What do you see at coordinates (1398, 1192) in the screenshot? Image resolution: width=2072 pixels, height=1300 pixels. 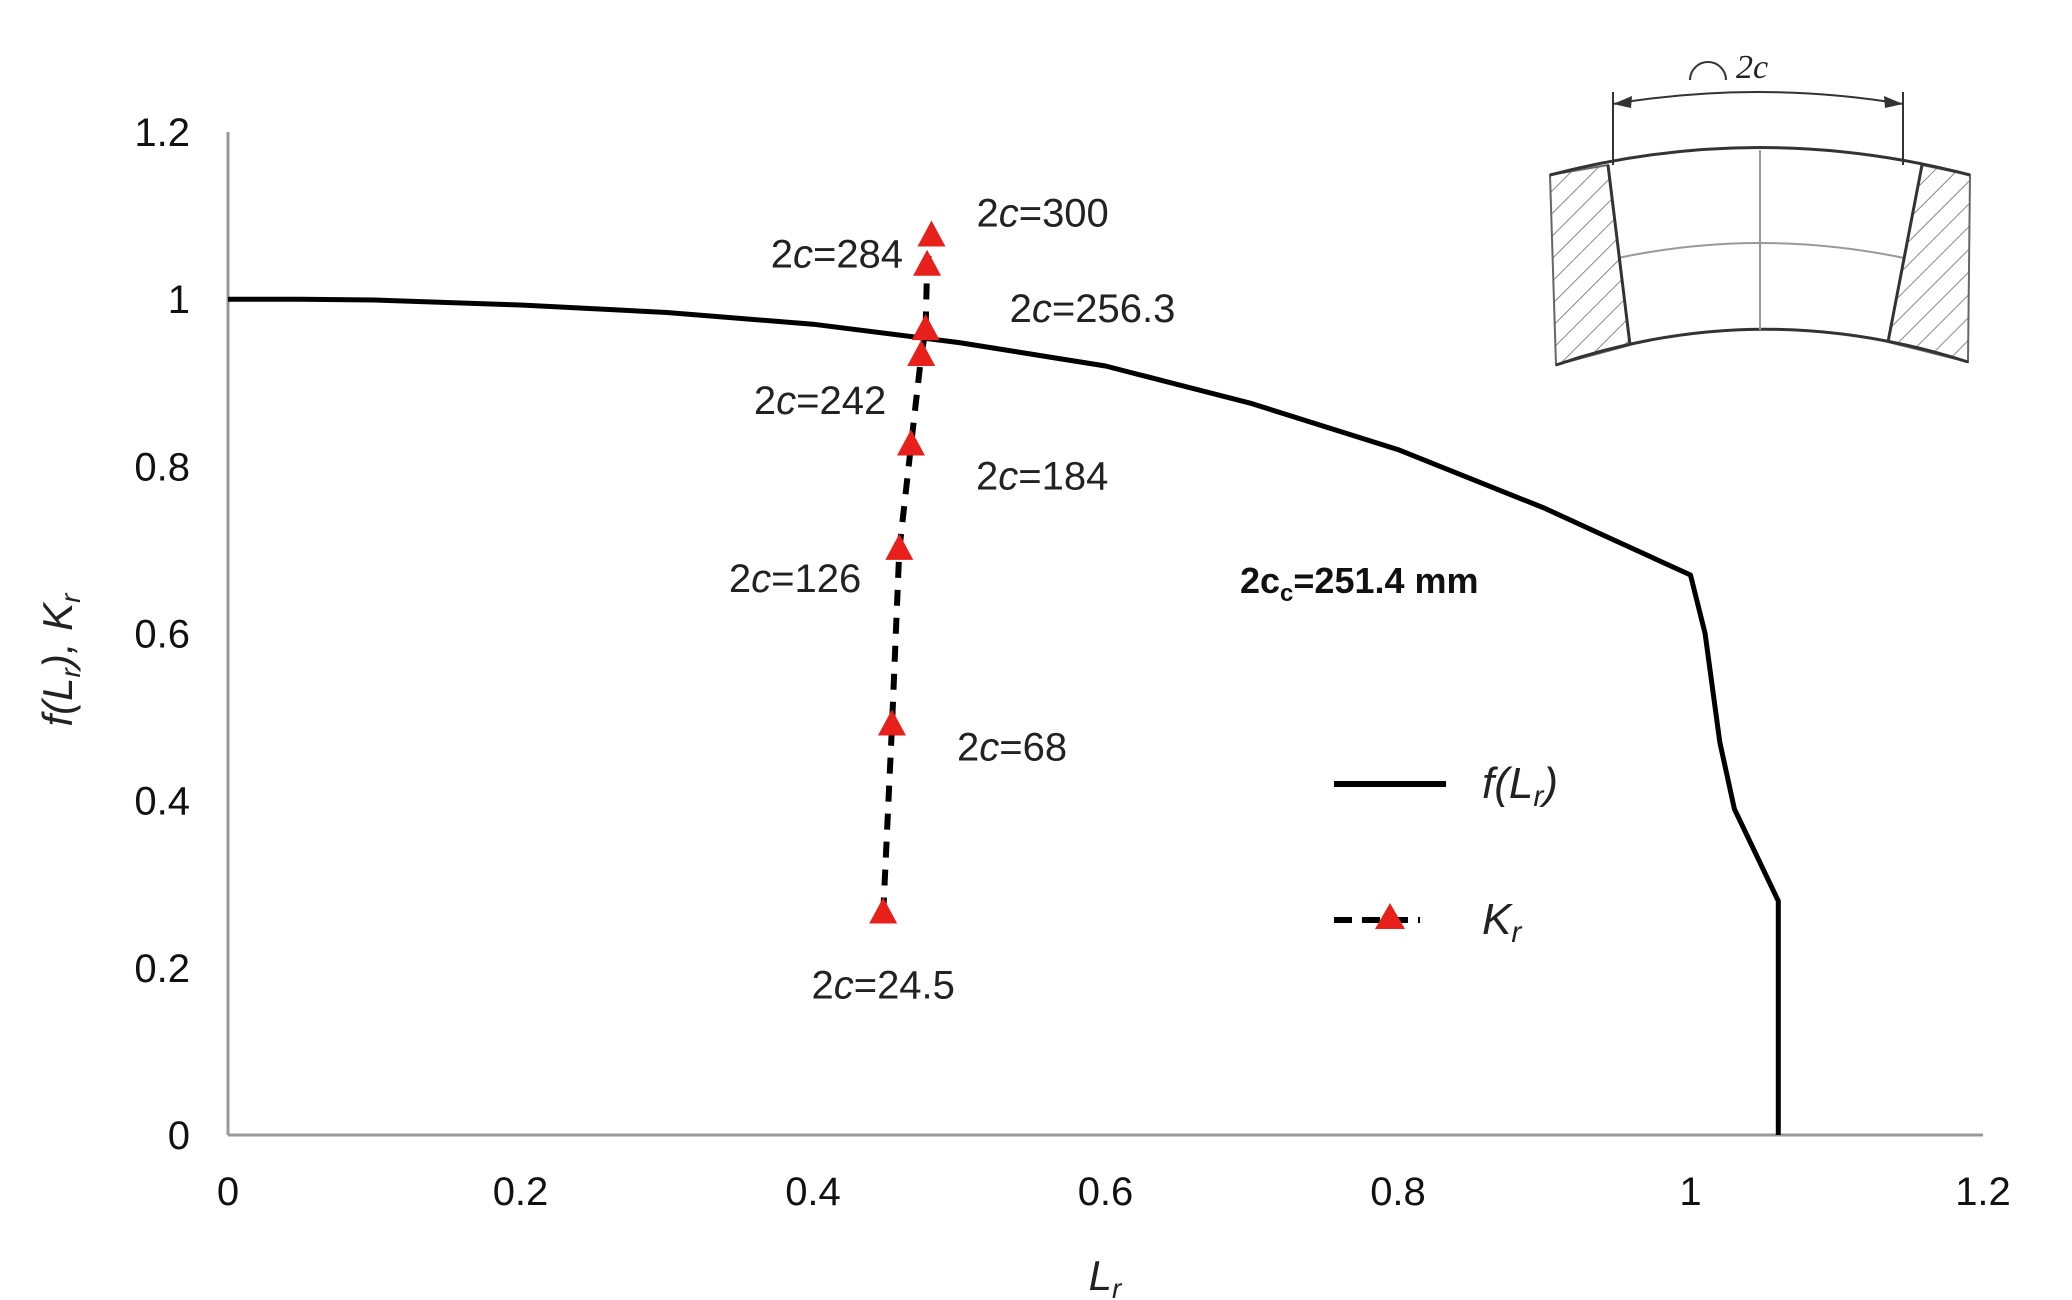 I see `x-tick-label: 0.8` at bounding box center [1398, 1192].